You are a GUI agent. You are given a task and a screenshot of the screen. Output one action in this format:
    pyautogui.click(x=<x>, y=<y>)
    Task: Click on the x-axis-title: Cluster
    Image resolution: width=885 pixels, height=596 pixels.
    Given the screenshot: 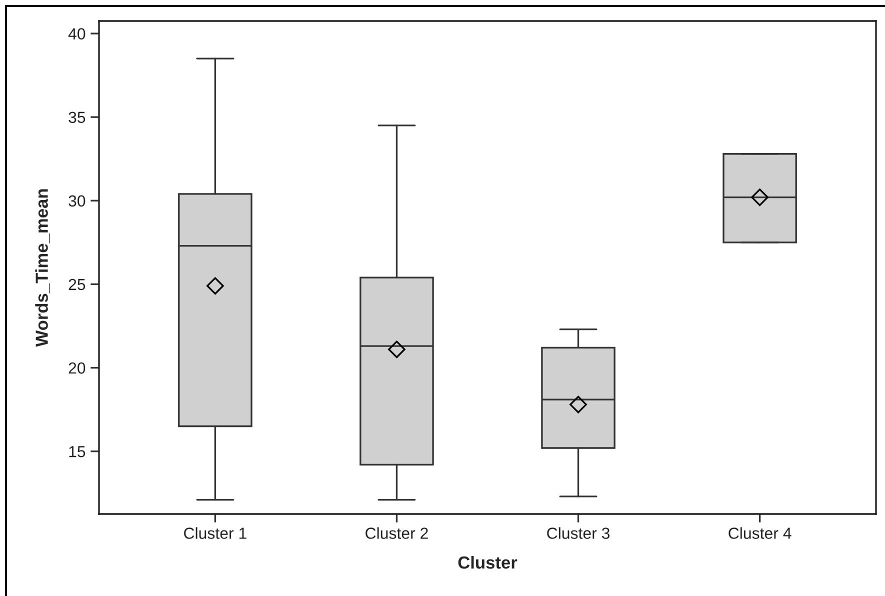 What is the action you would take?
    pyautogui.click(x=488, y=562)
    